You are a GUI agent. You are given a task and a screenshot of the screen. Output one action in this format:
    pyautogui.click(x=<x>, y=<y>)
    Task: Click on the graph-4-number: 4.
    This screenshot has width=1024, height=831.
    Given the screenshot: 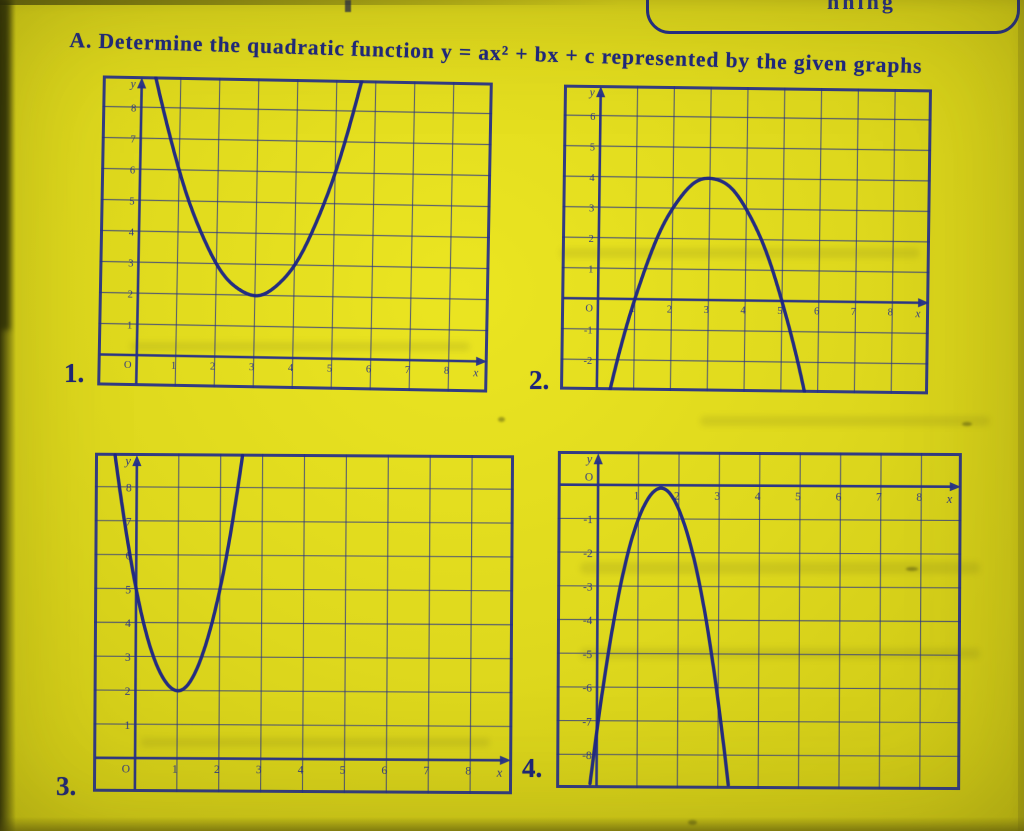 What is the action you would take?
    pyautogui.click(x=532, y=768)
    